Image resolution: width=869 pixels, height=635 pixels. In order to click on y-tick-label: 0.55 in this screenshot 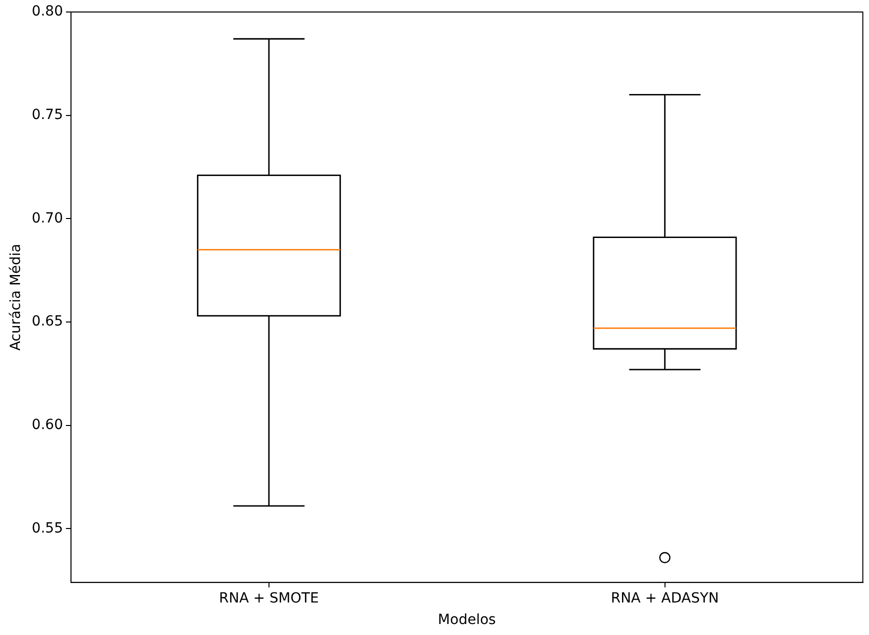, I will do `click(47, 528)`.